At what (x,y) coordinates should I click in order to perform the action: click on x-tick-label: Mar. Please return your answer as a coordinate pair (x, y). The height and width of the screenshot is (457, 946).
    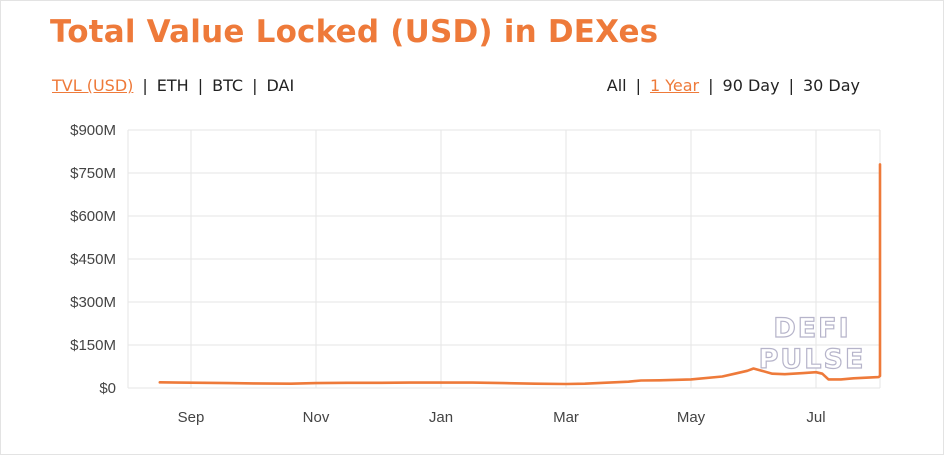
    Looking at the image, I should click on (566, 417).